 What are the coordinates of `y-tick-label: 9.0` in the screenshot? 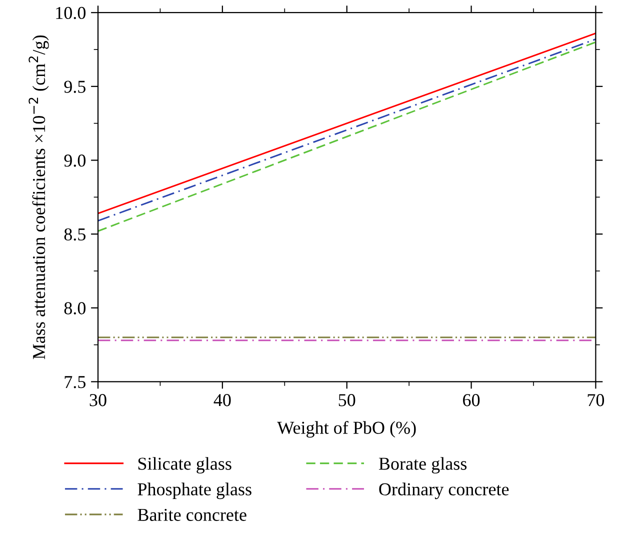 It's located at (75, 160).